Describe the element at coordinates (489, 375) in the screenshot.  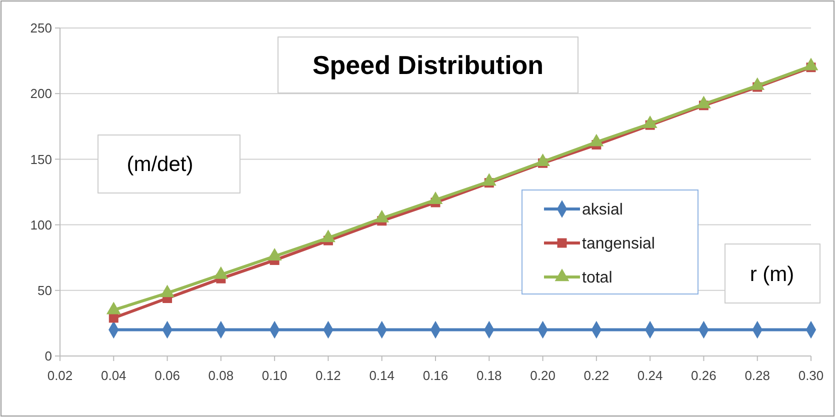
I see `x-tick-label: 0.18` at that location.